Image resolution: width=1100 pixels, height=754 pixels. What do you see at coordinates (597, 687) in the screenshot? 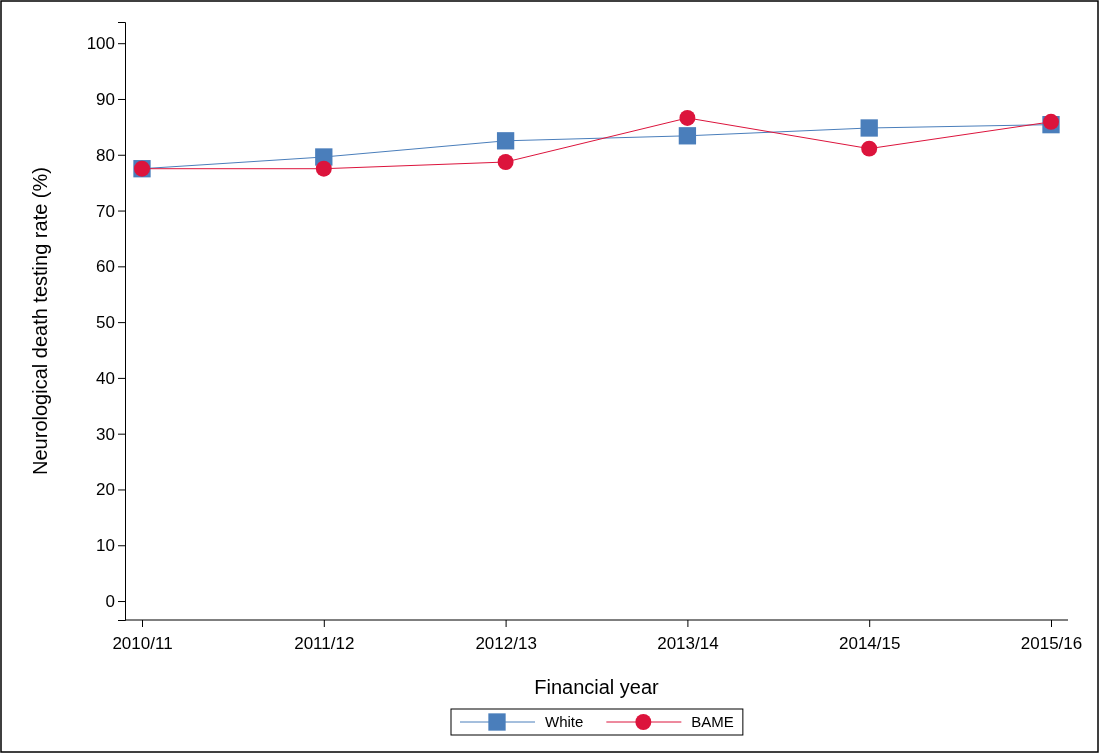
I see `x-axis-title: Financial year` at bounding box center [597, 687].